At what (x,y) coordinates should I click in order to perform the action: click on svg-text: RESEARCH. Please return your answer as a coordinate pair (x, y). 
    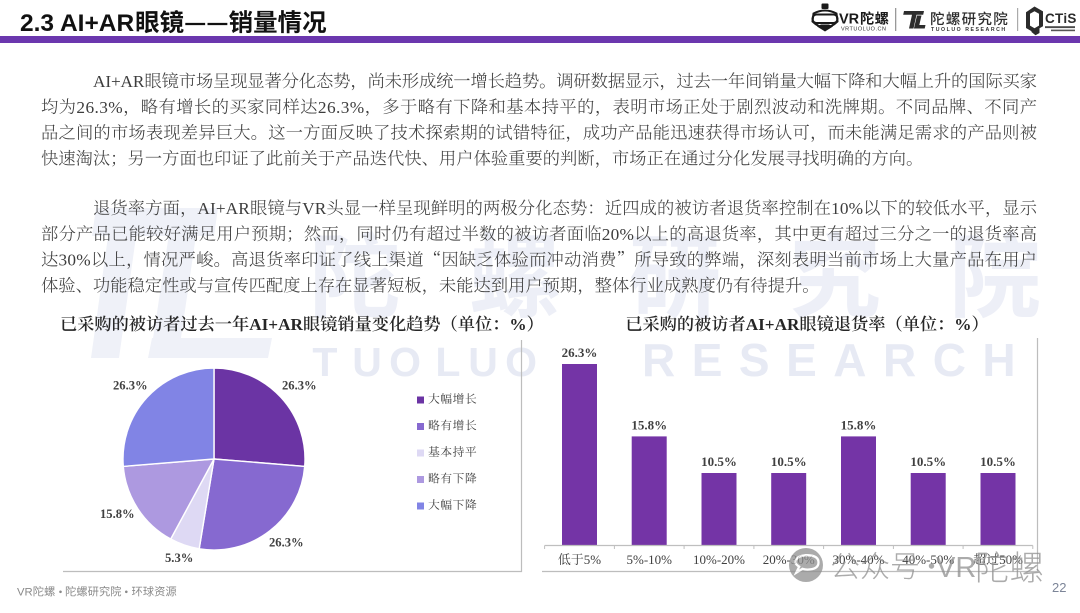
    Looking at the image, I should click on (837, 360).